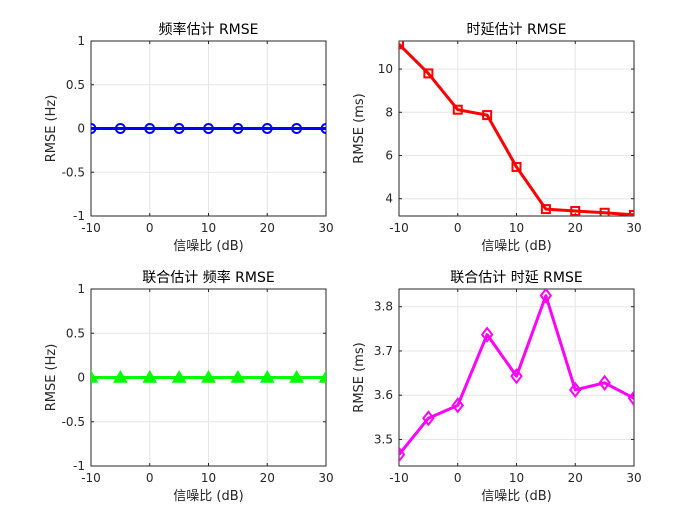  Describe the element at coordinates (383, 439) in the screenshot. I see `y-tick-label: 3.5` at that location.